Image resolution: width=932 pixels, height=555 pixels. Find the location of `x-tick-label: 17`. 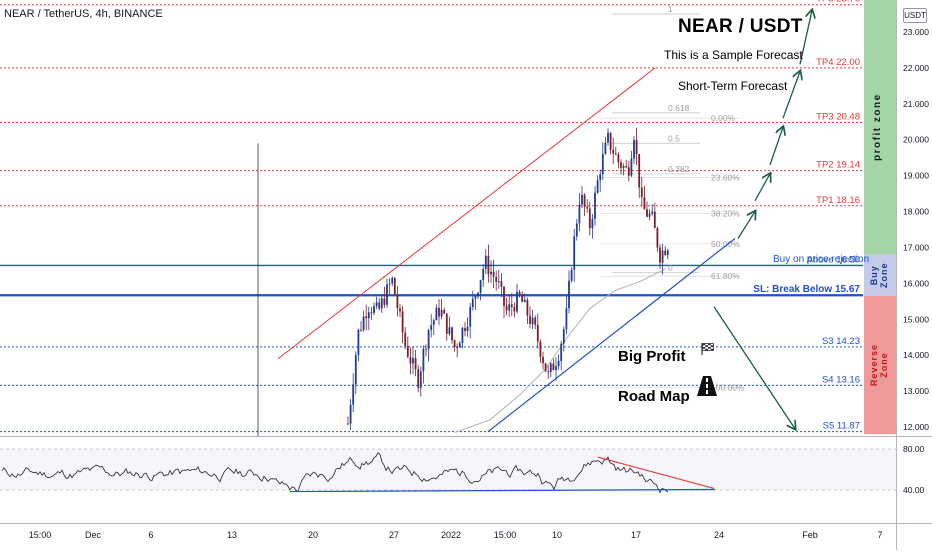

x-tick-label: 17 is located at coordinates (636, 535).